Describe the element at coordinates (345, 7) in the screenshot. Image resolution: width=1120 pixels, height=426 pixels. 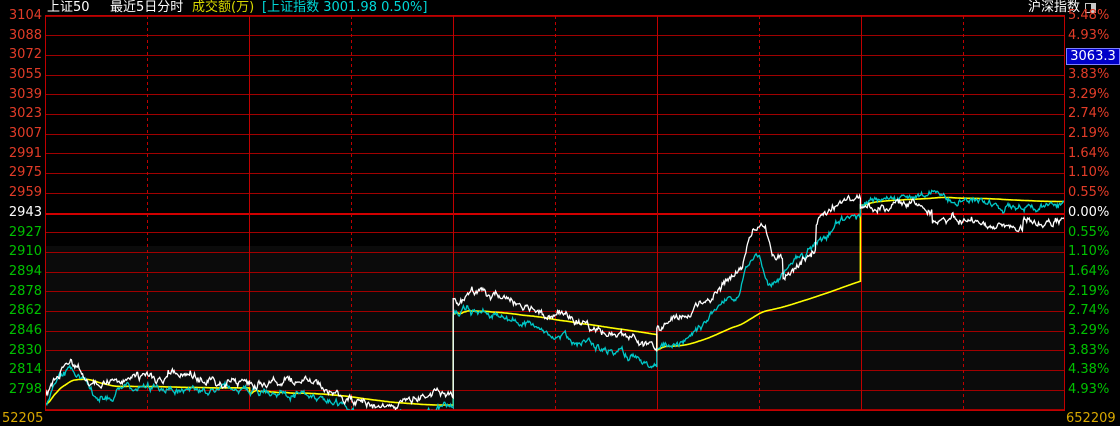
I see `index-quote-label: [上证指数 3001.98 0.50%]` at that location.